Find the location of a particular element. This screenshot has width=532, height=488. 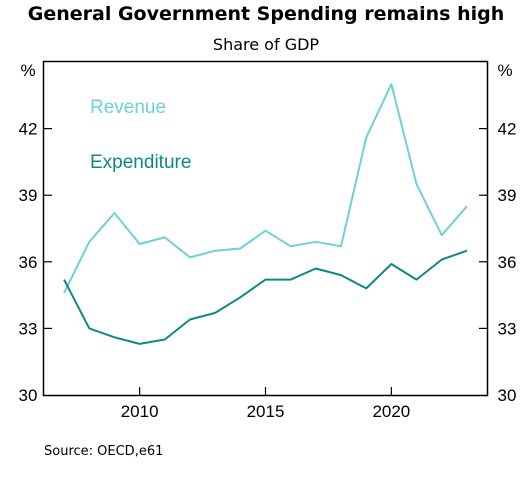

y-tick-label-right: 36 is located at coordinates (507, 262).